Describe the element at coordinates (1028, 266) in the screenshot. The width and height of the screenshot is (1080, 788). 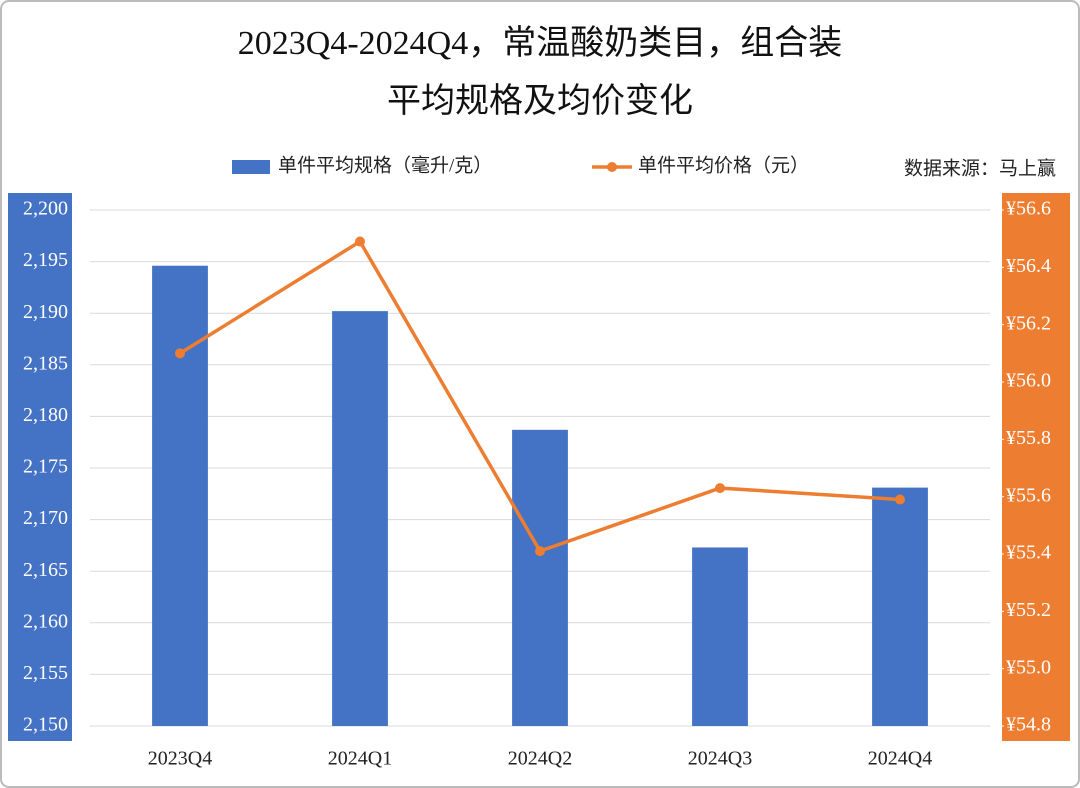
I see `y2-tick-label: ¥56.4` at that location.